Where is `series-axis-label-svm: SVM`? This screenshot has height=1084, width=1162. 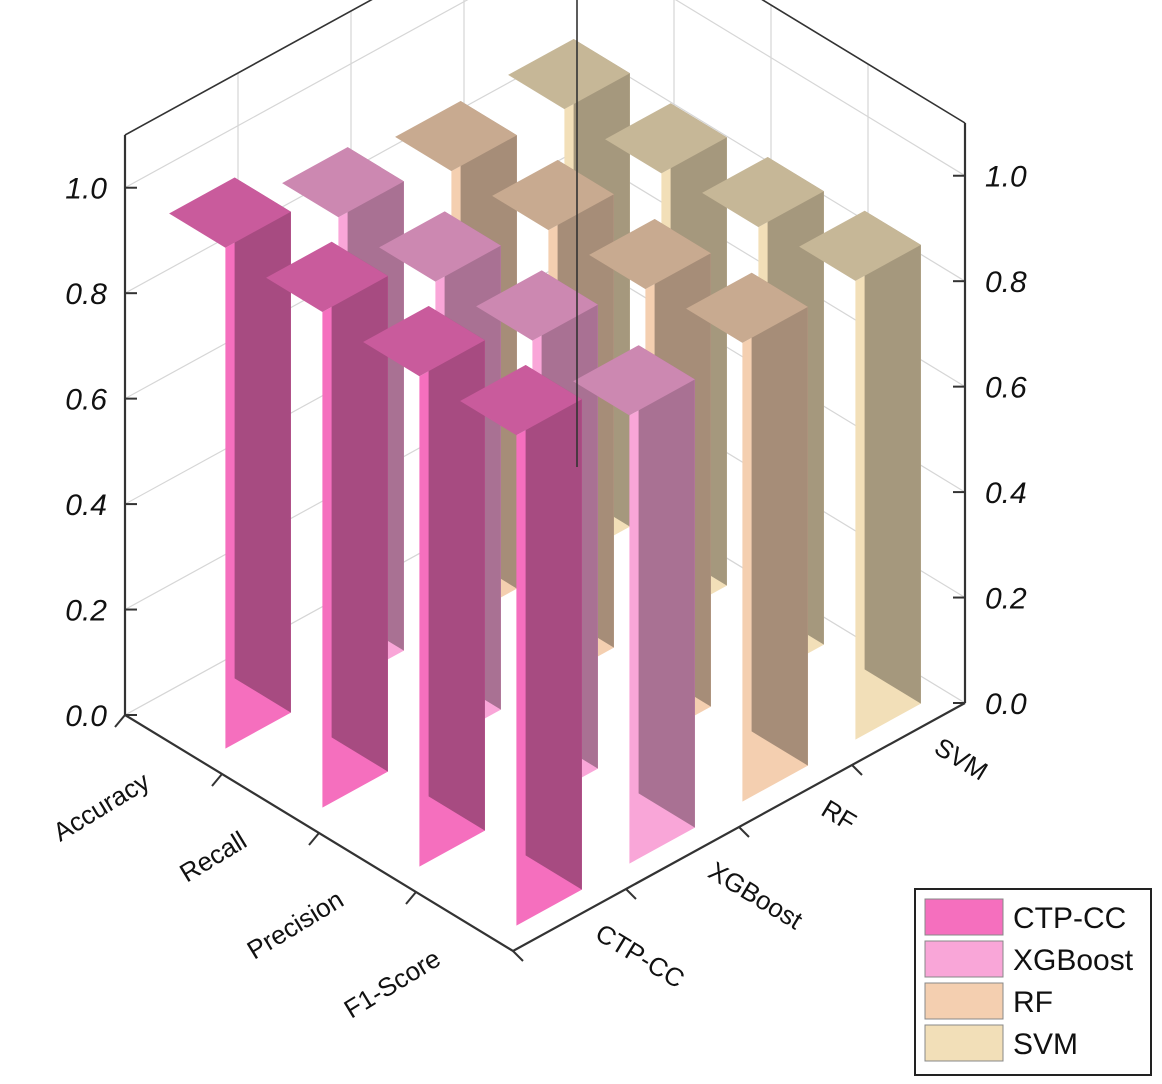
series-axis-label-svm: SVM is located at coordinates (961, 758).